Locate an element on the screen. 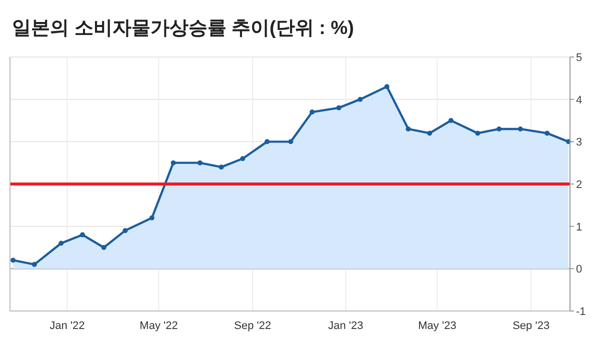 The image size is (600, 364). y-tick-label: 3 is located at coordinates (579, 142).